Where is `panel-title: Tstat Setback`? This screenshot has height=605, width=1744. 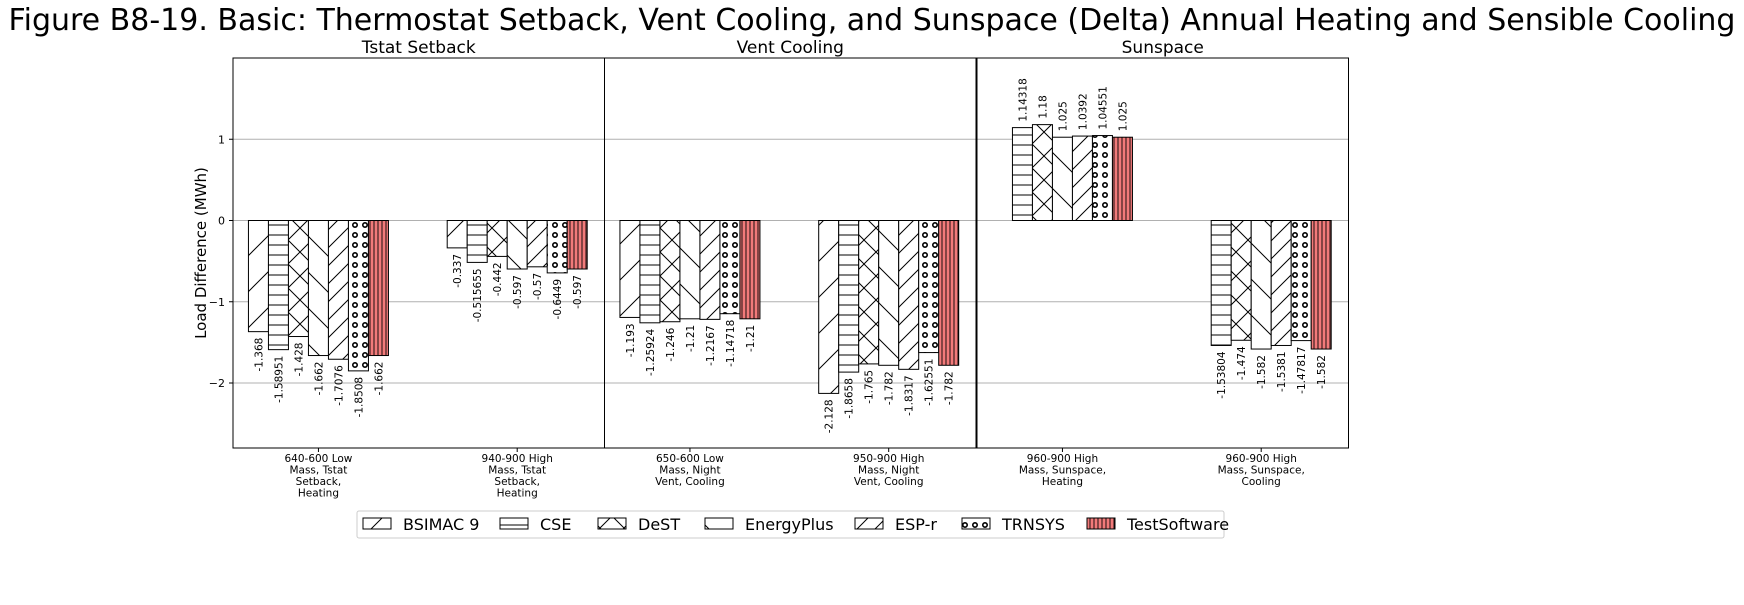
panel-title: Tstat Setback is located at coordinates (418, 48).